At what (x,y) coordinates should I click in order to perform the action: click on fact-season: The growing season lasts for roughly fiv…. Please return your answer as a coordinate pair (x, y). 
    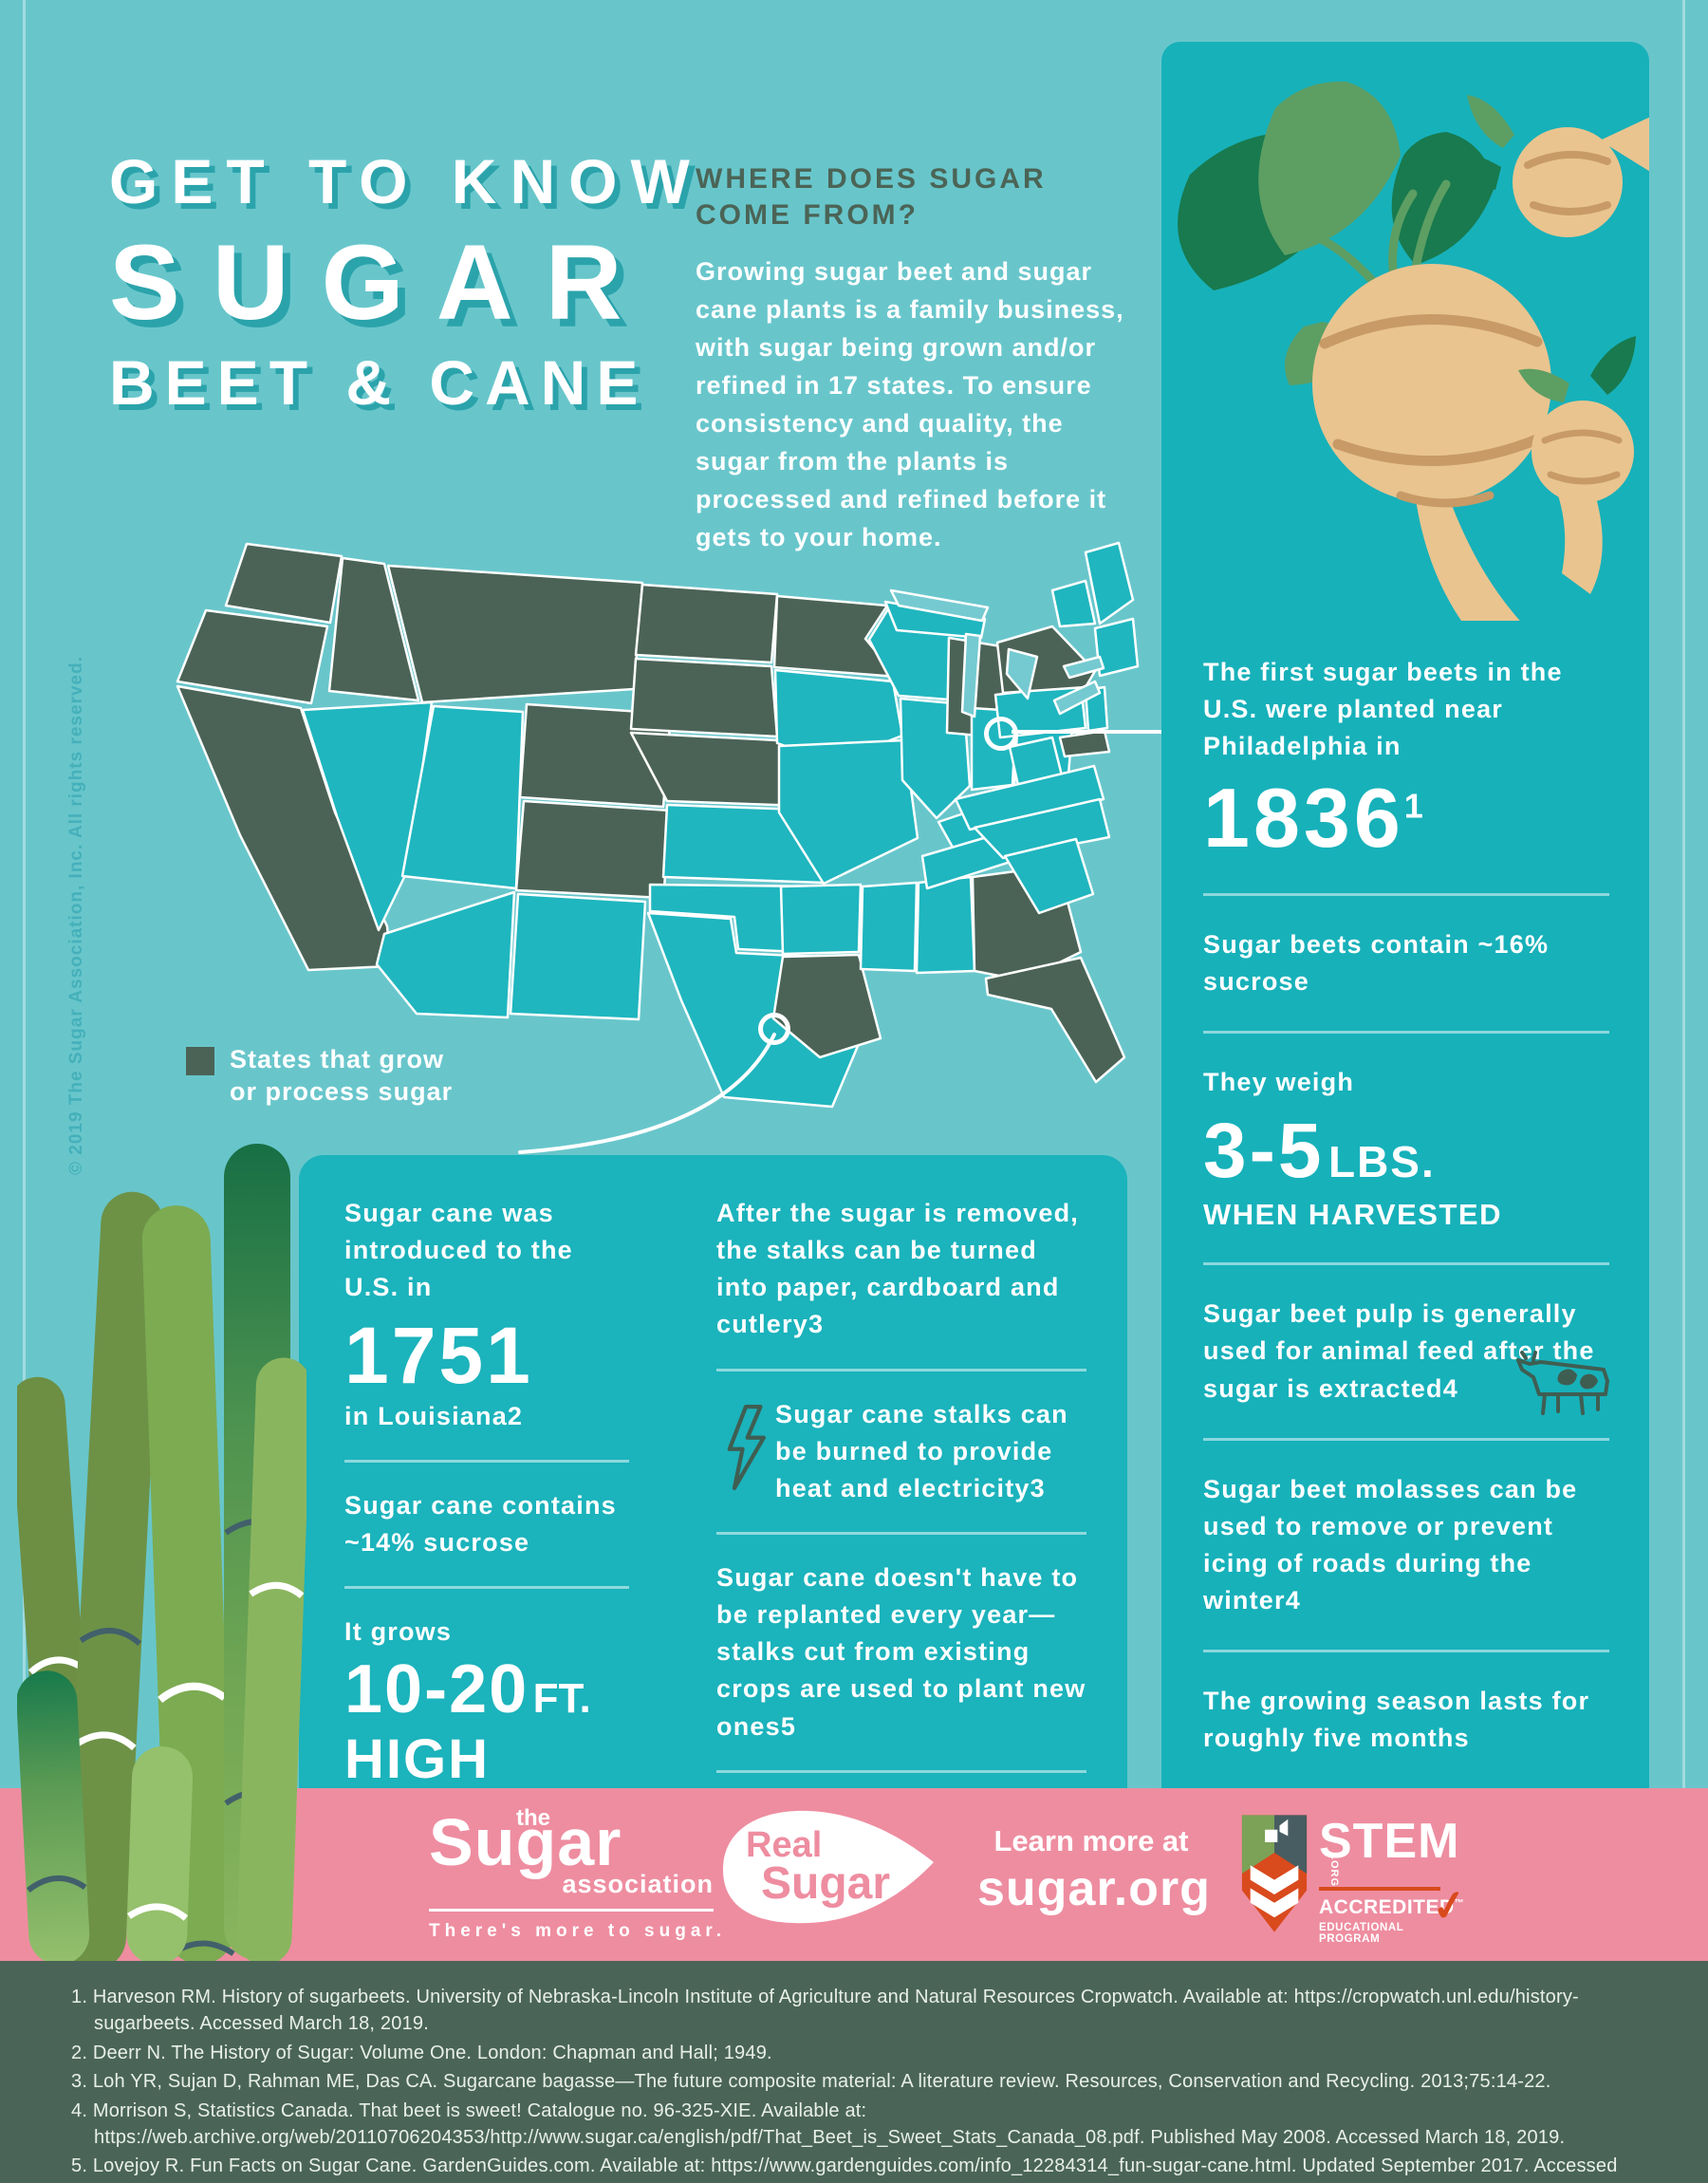
    Looking at the image, I should click on (1396, 1720).